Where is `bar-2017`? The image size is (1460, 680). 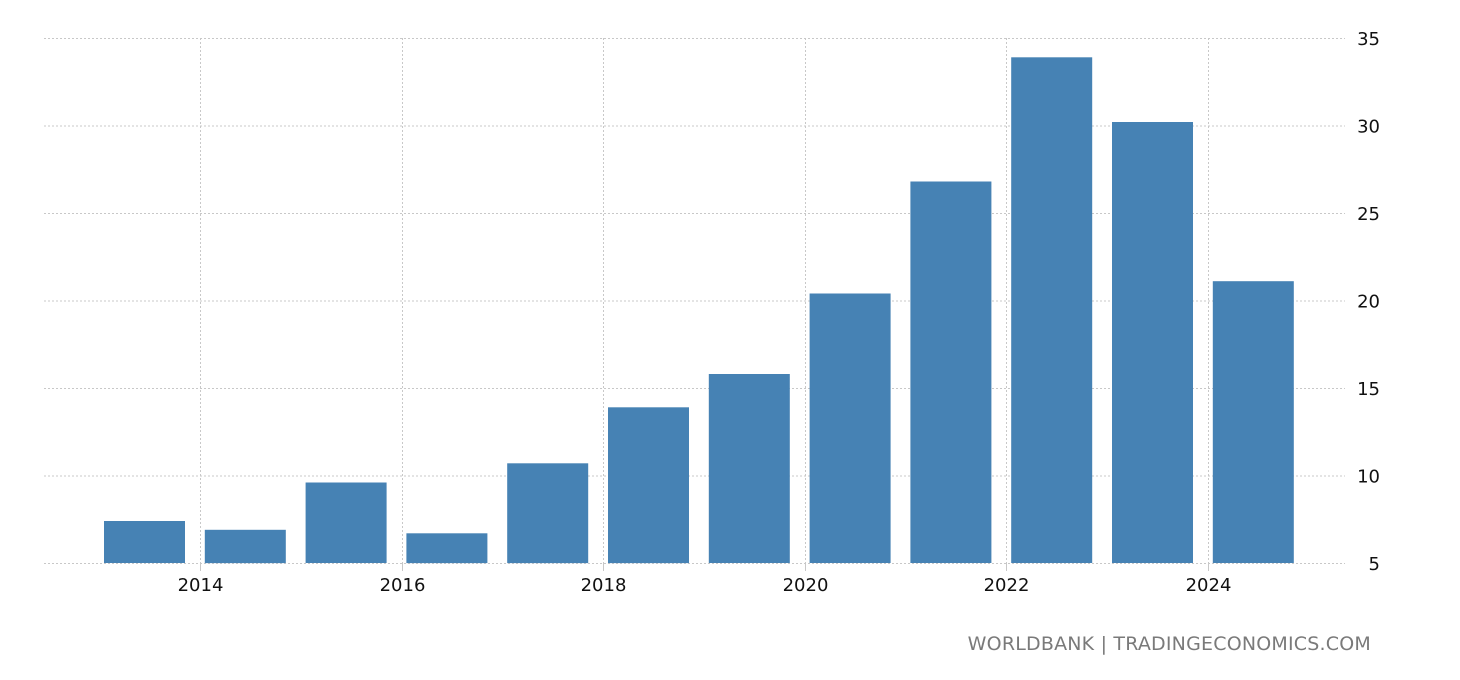 bar-2017 is located at coordinates (548, 513).